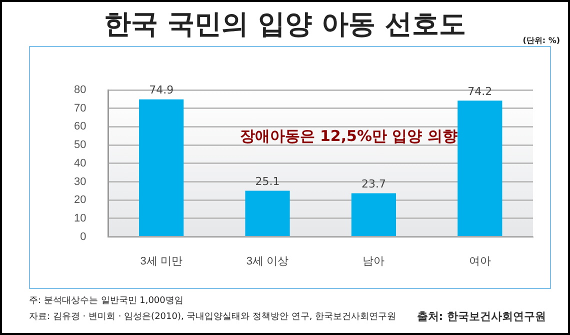 The height and width of the screenshot is (335, 570). What do you see at coordinates (541, 40) in the screenshot?
I see `text: (단위: %)` at bounding box center [541, 40].